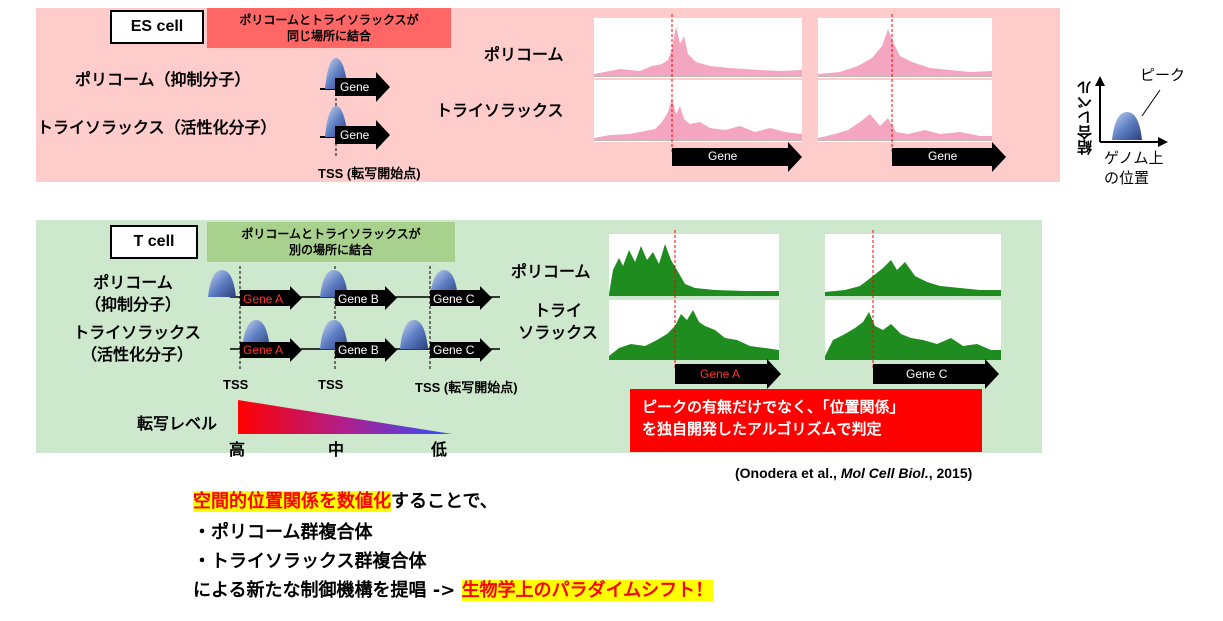  Describe the element at coordinates (263, 350) in the screenshot. I see `t-gene-a-label-2: Gene A` at that location.